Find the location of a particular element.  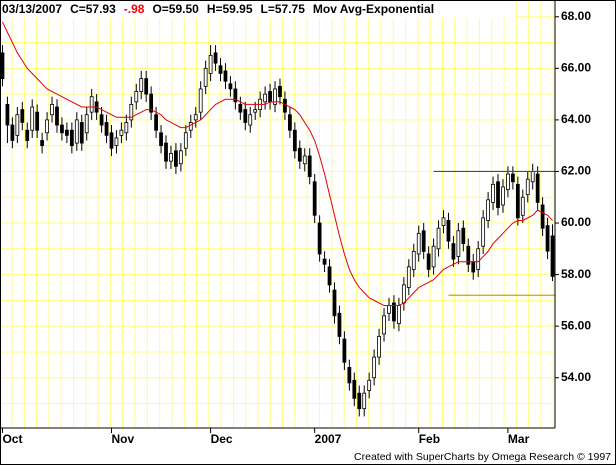

header-item: H=59.95 is located at coordinates (230, 9).